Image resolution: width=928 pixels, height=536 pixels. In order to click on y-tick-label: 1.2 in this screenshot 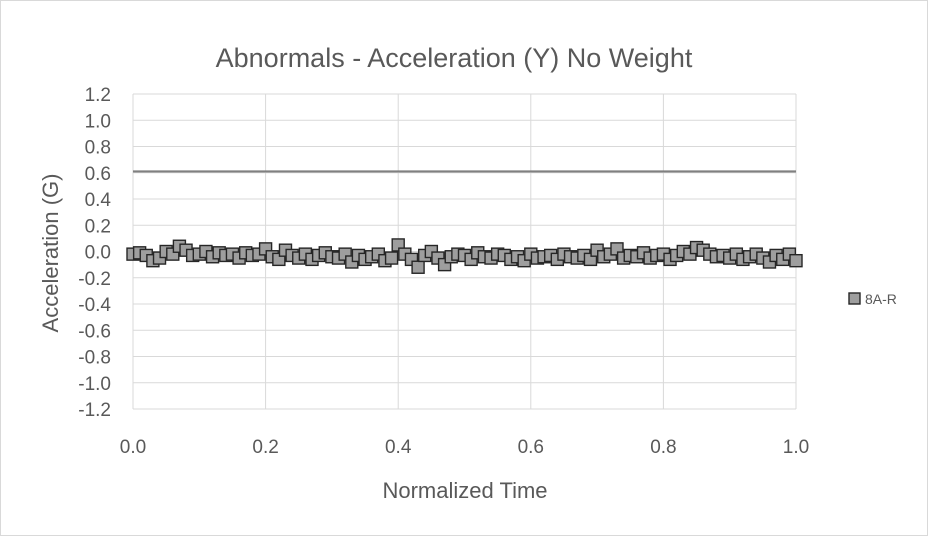, I will do `click(98, 95)`.